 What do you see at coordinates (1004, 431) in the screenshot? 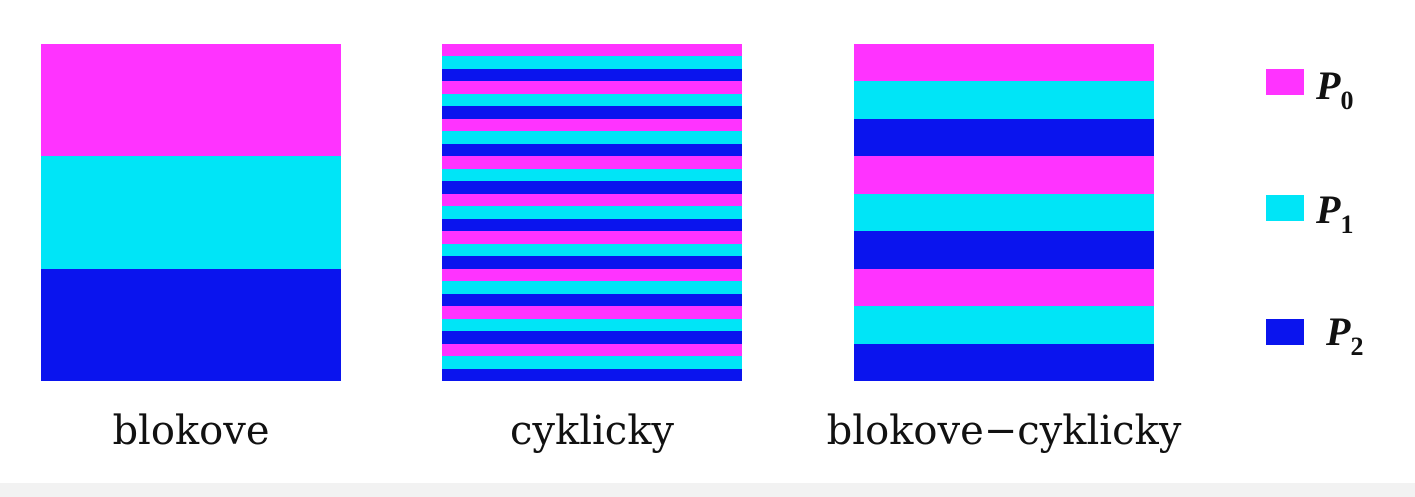
I see `caption-blokove-cyklicky: blokove−cyklicky` at bounding box center [1004, 431].